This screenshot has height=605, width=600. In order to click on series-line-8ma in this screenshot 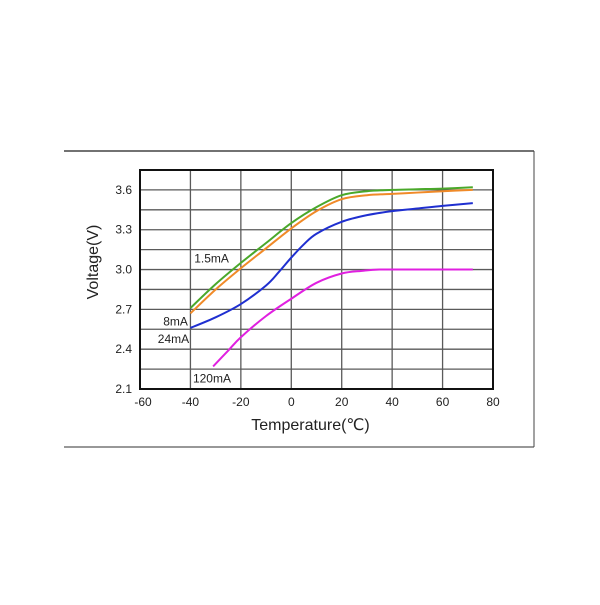, I will do `click(331, 251)`.